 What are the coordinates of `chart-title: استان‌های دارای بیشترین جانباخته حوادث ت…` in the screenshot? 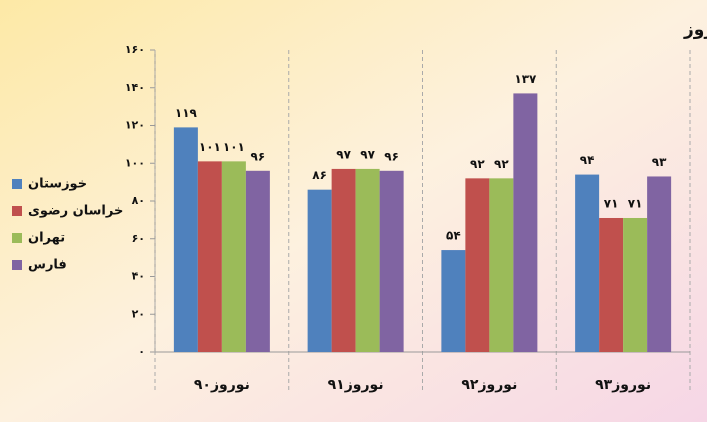 It's located at (695, 30).